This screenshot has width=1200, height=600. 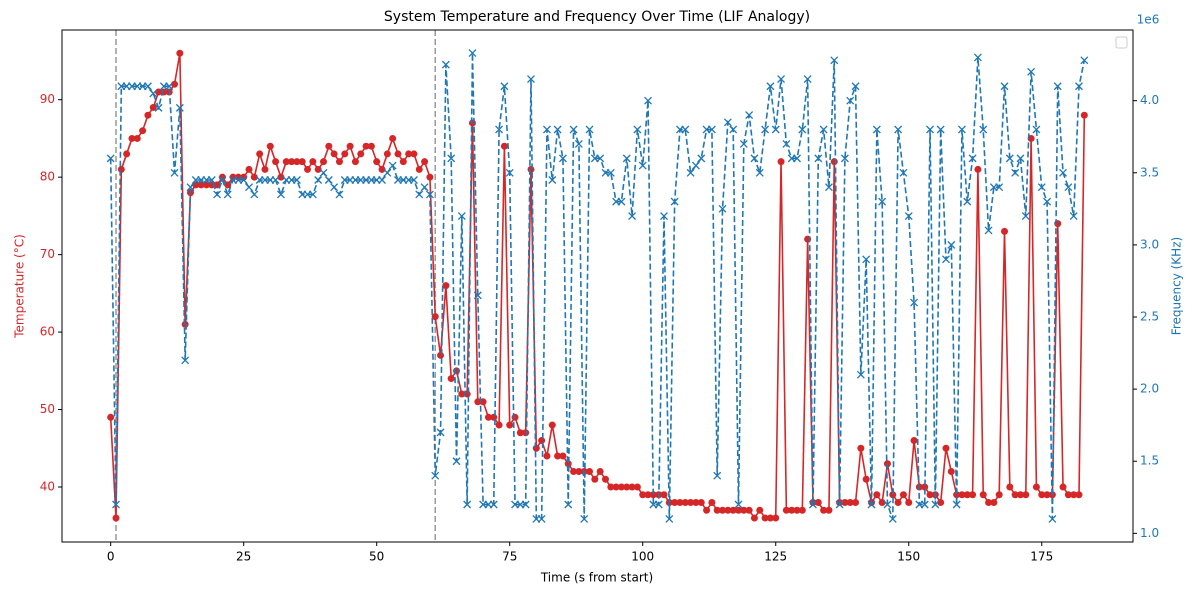 I want to click on legend-box, so click(x=1121, y=42).